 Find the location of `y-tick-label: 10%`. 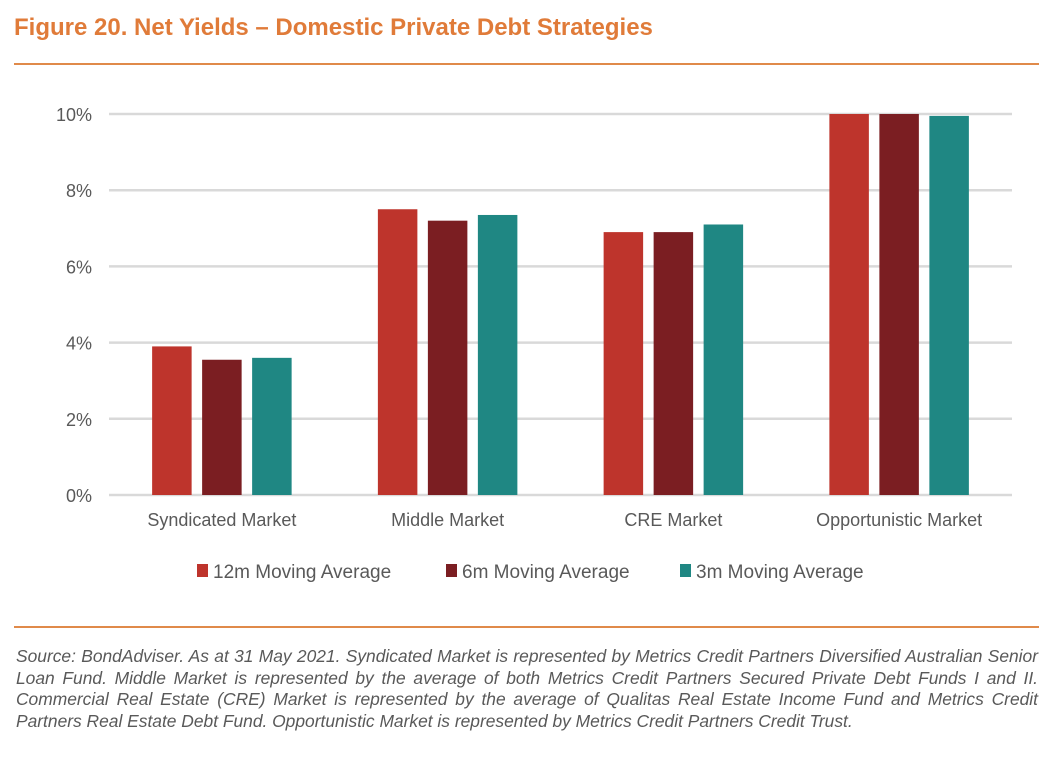

y-tick-label: 10% is located at coordinates (74, 115).